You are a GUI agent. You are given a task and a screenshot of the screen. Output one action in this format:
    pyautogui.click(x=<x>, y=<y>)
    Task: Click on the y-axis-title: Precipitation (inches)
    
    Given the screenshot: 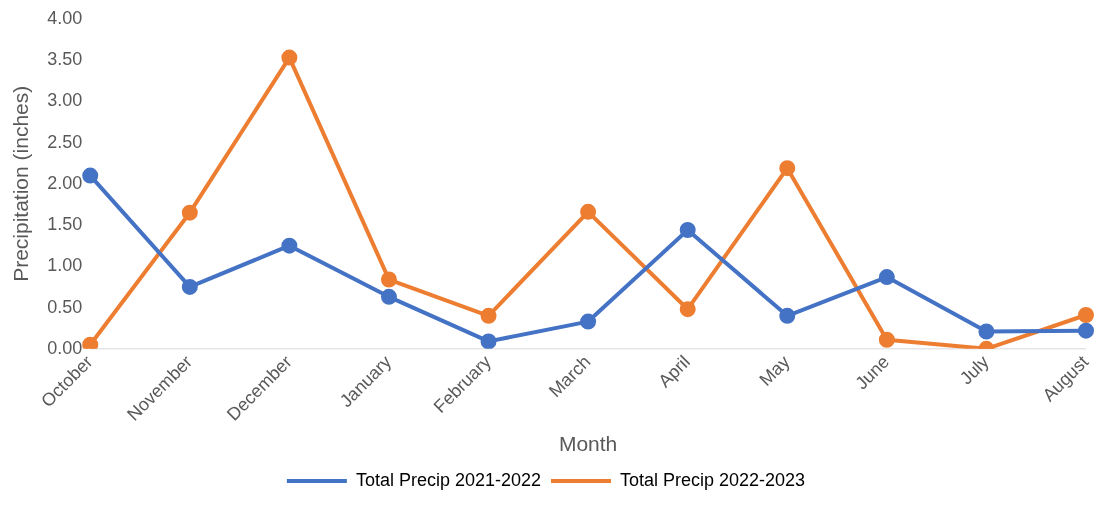 What is the action you would take?
    pyautogui.click(x=21, y=183)
    